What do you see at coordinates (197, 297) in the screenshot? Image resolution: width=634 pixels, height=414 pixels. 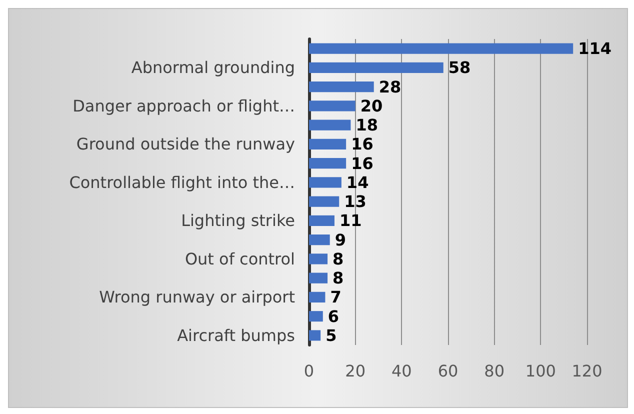 I see `y-tick-label: Wrong runway or airport` at bounding box center [197, 297].